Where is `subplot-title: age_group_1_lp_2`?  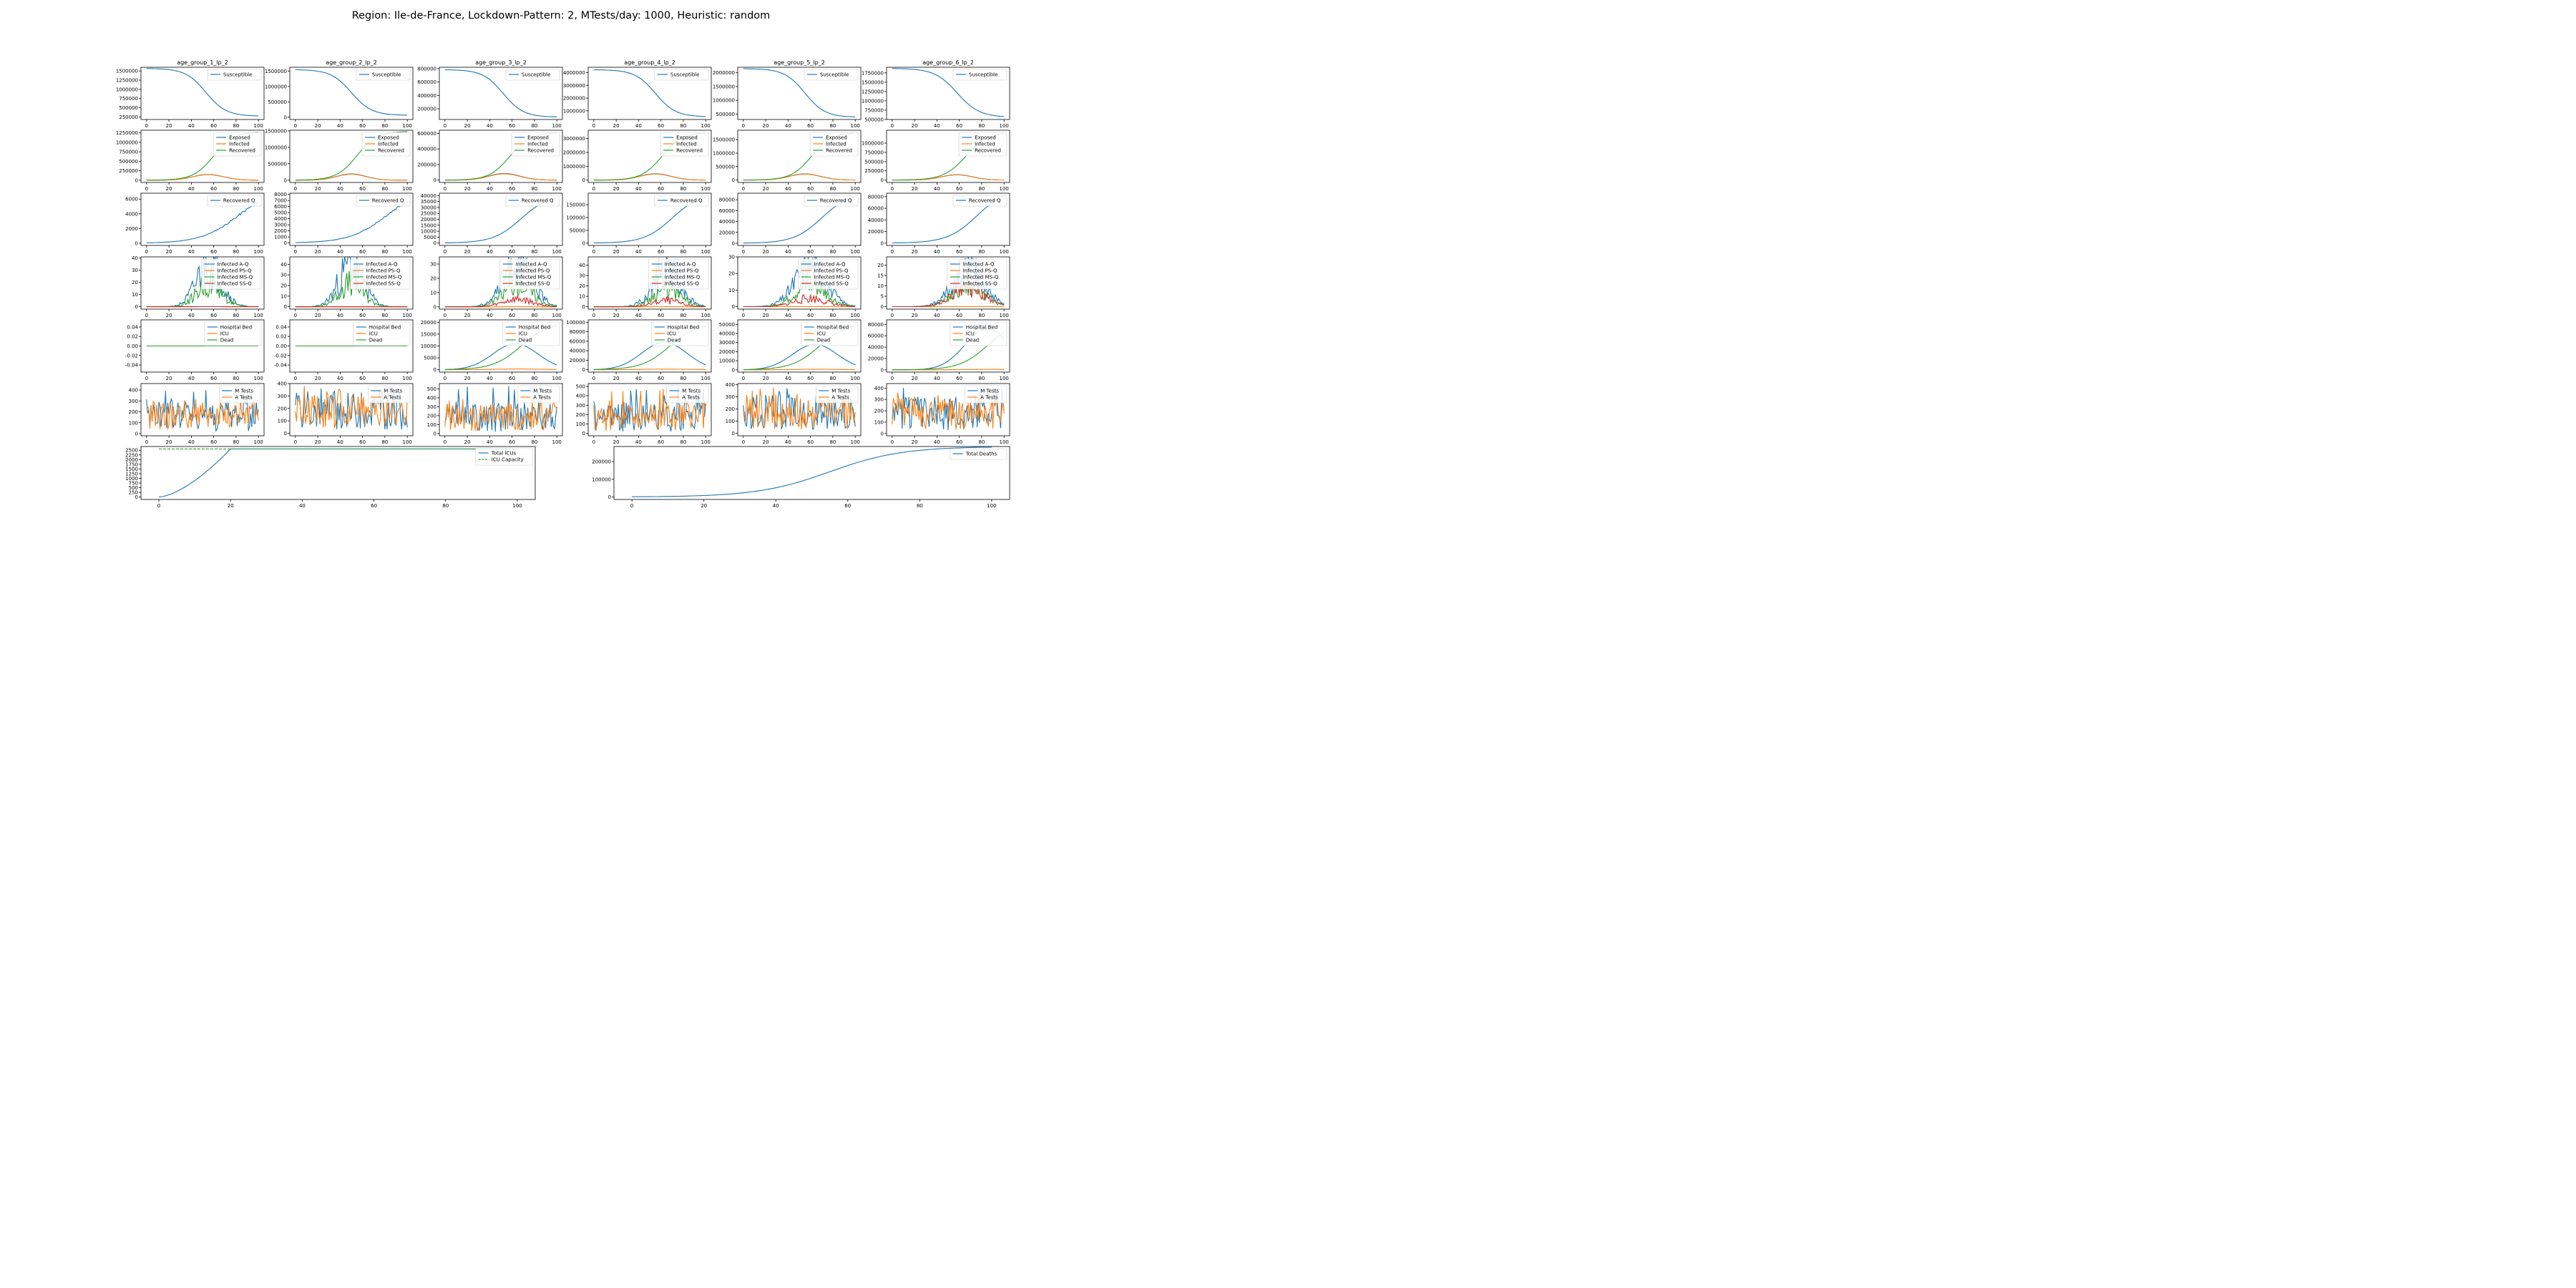 subplot-title: age_group_1_lp_2 is located at coordinates (202, 62).